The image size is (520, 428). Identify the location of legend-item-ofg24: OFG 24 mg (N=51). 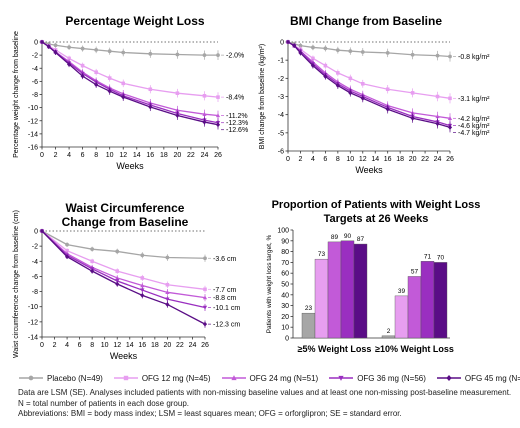
(269, 378).